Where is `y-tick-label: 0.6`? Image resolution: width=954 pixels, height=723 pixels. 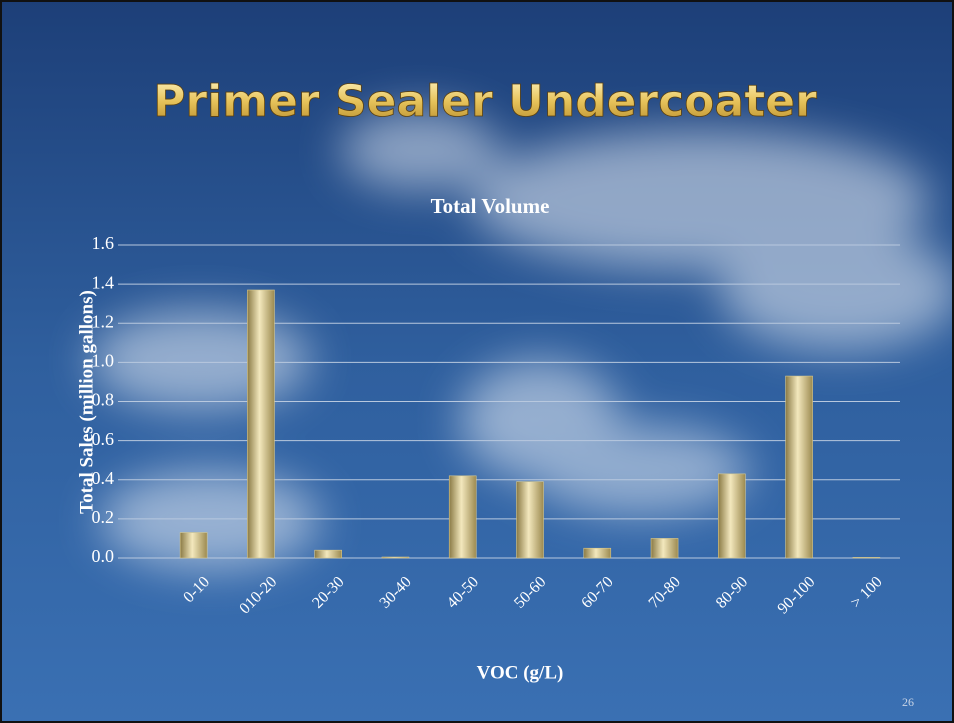
y-tick-label: 0.6 is located at coordinates (103, 439).